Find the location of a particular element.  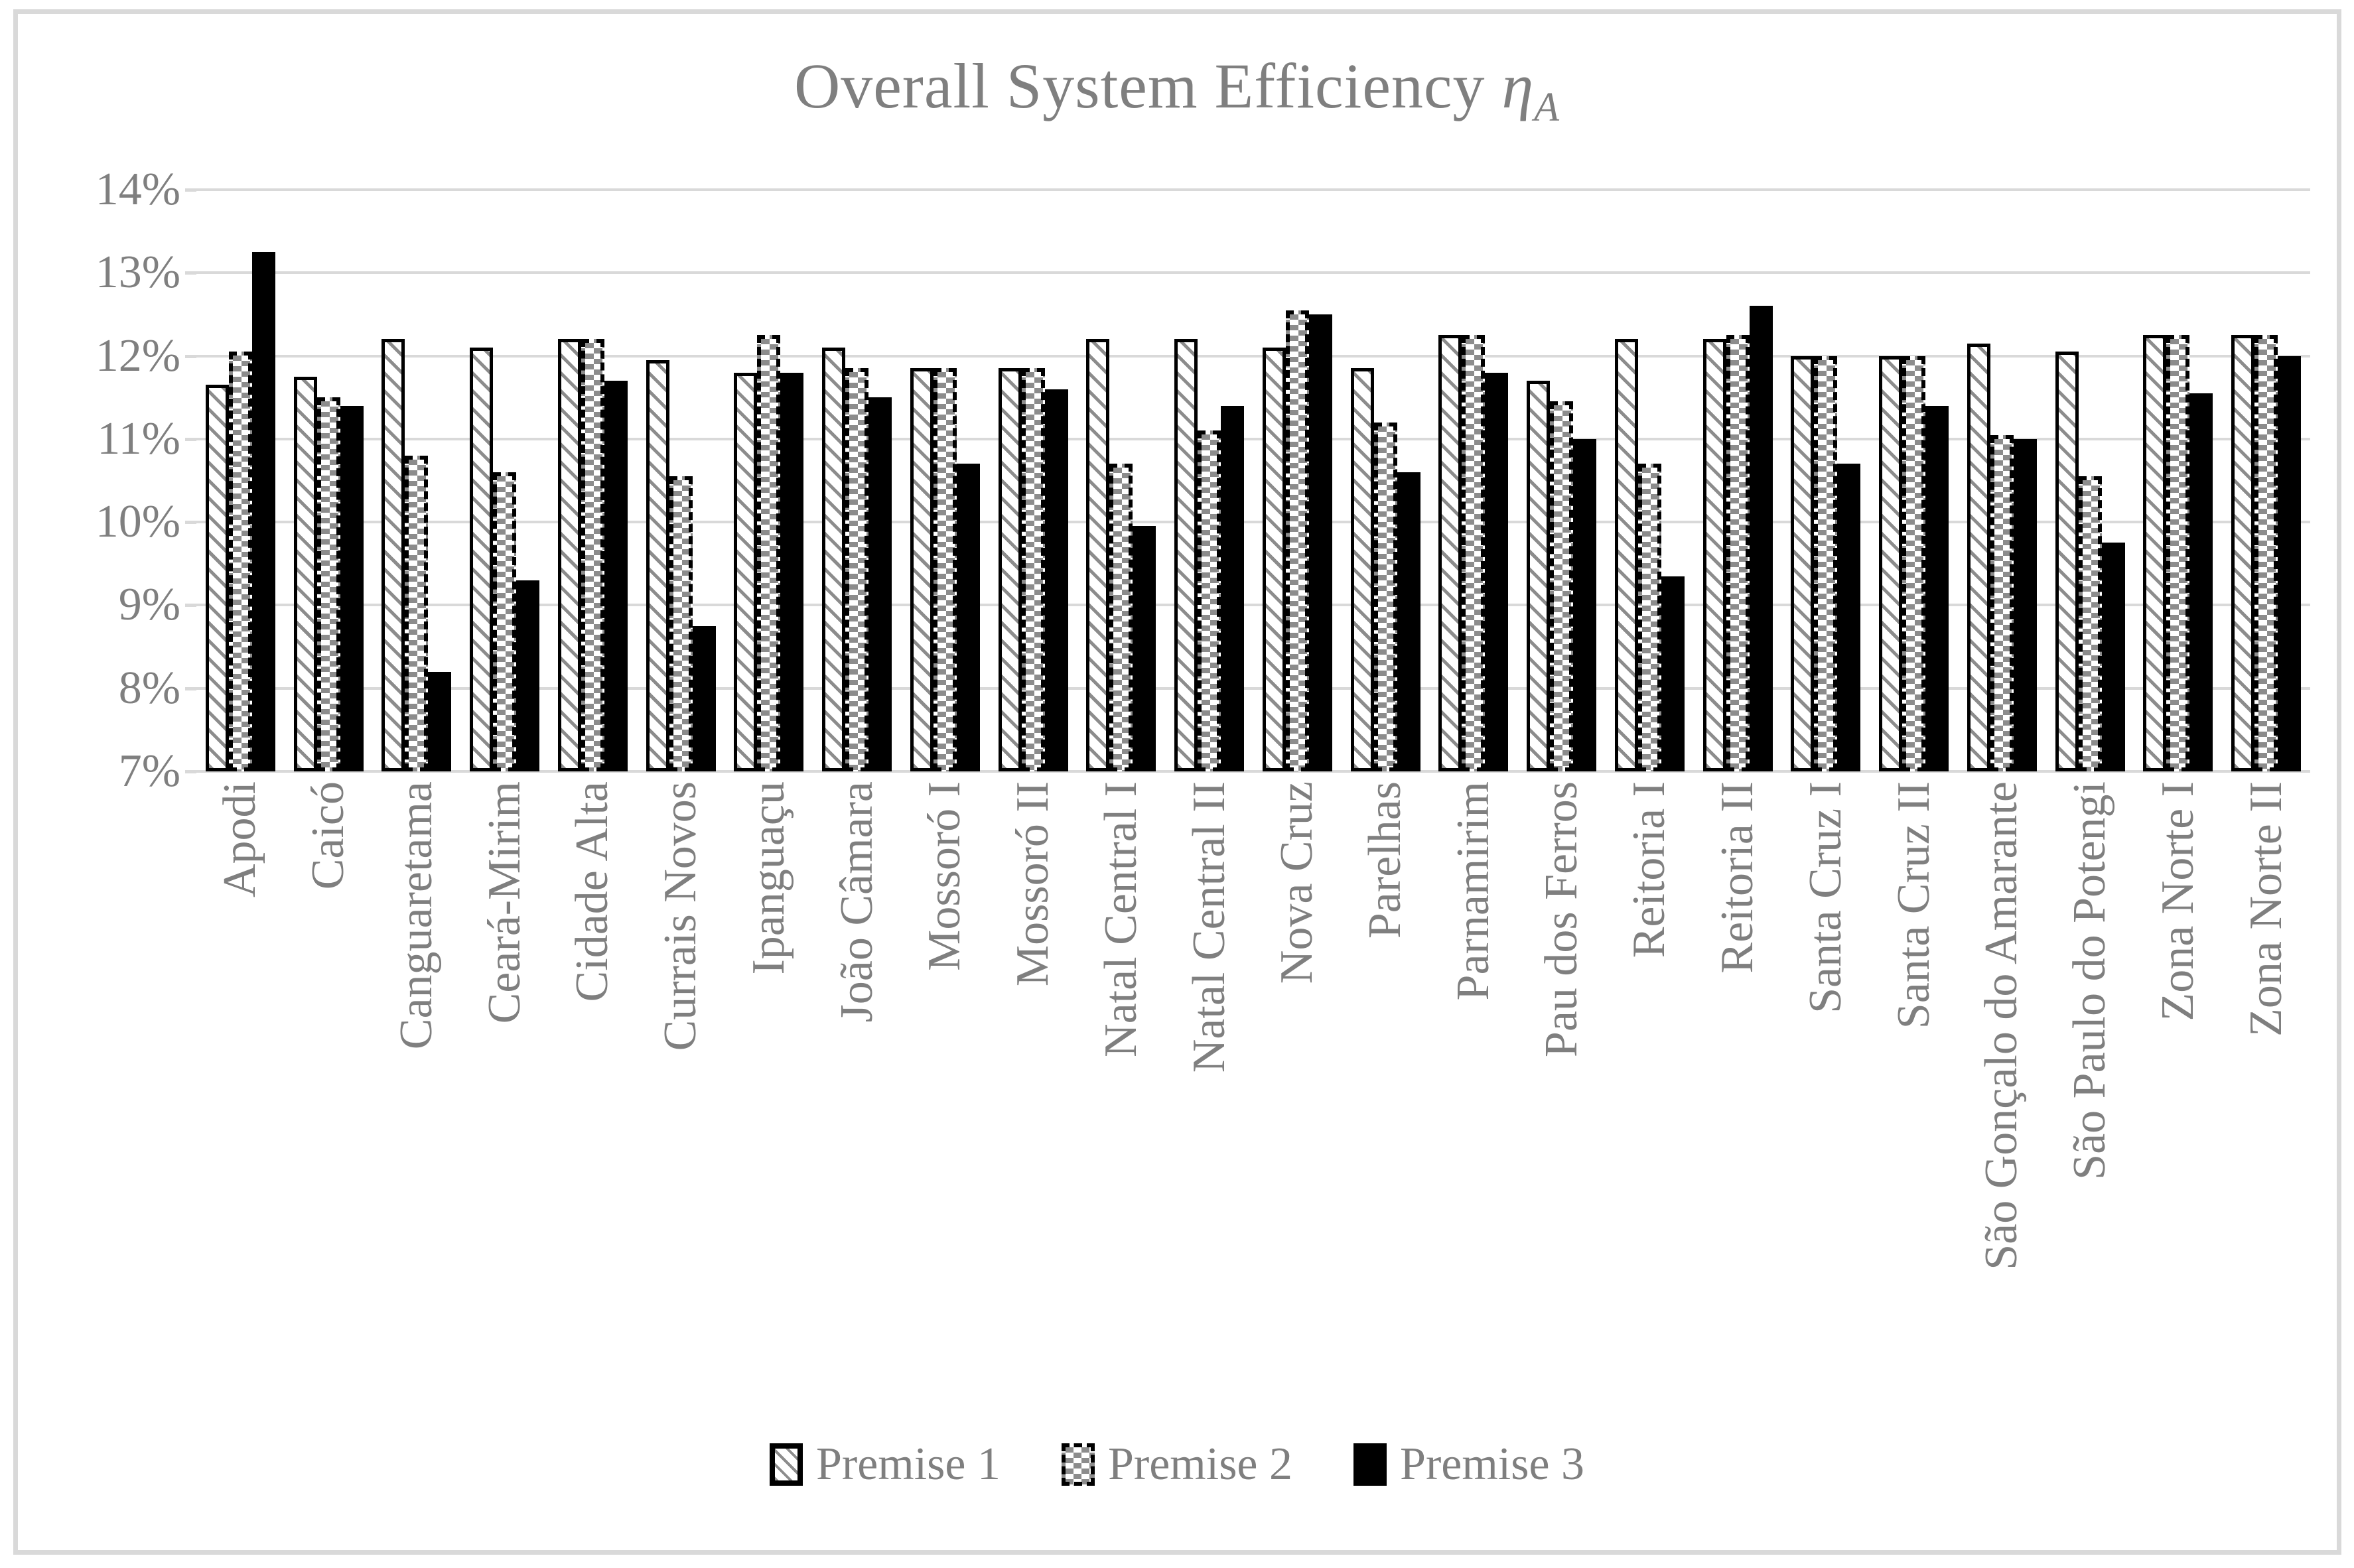

x-axis-label-12: Natal Central II is located at coordinates (1209, 927).